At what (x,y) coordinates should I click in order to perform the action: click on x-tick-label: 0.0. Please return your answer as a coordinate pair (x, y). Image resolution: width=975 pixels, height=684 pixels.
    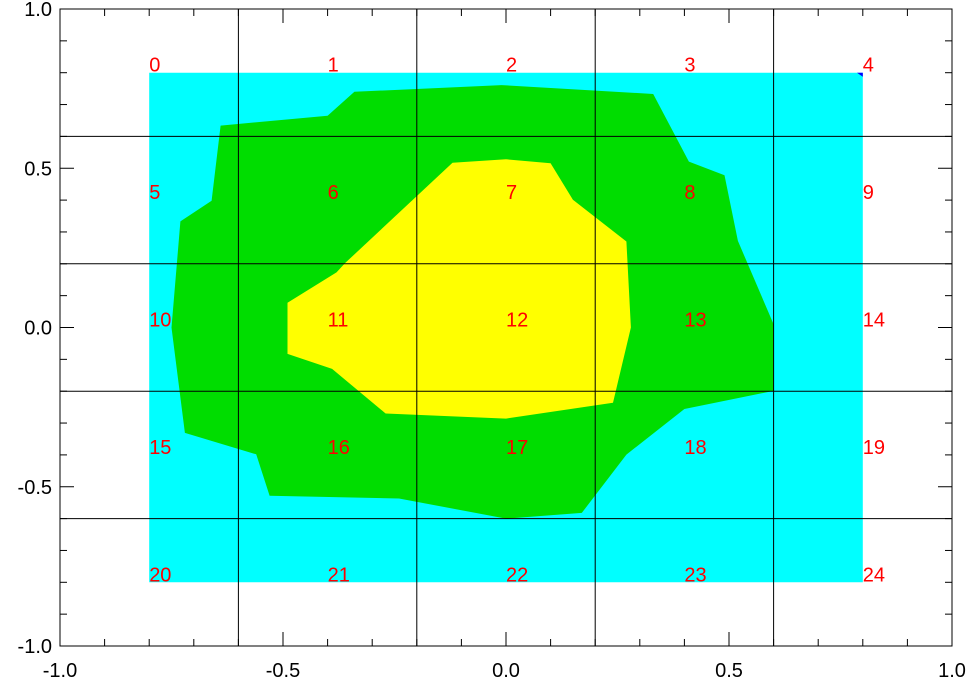
    Looking at the image, I should click on (506, 671).